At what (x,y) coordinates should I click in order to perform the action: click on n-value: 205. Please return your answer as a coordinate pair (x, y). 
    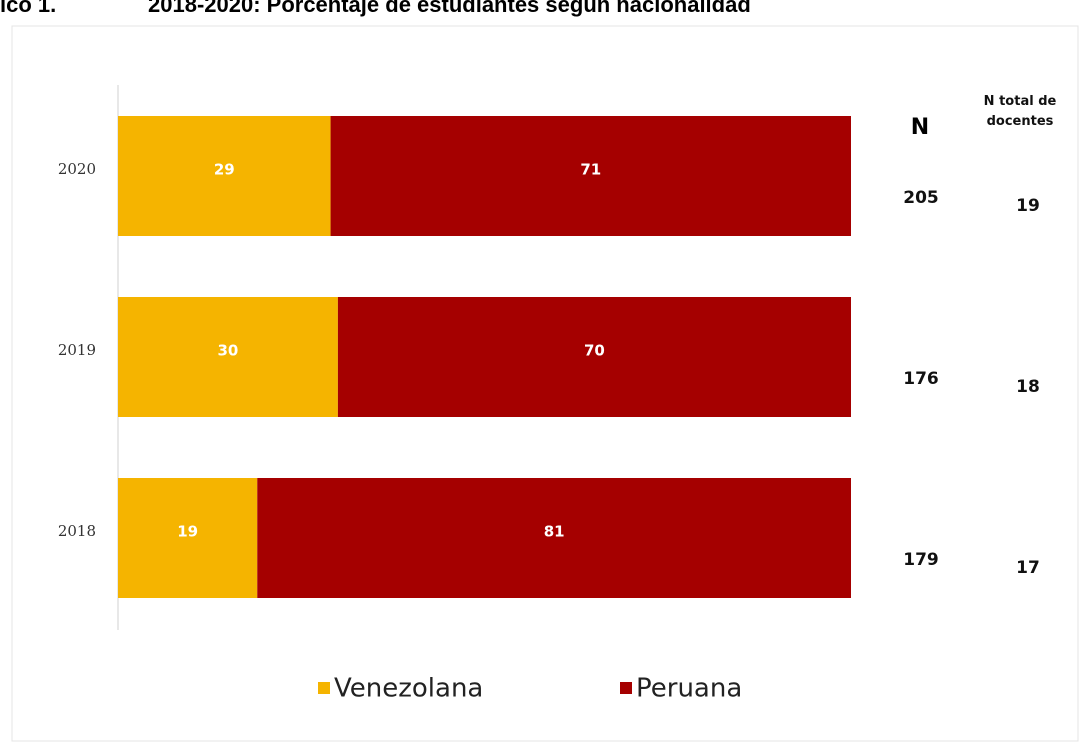
    Looking at the image, I should click on (921, 198).